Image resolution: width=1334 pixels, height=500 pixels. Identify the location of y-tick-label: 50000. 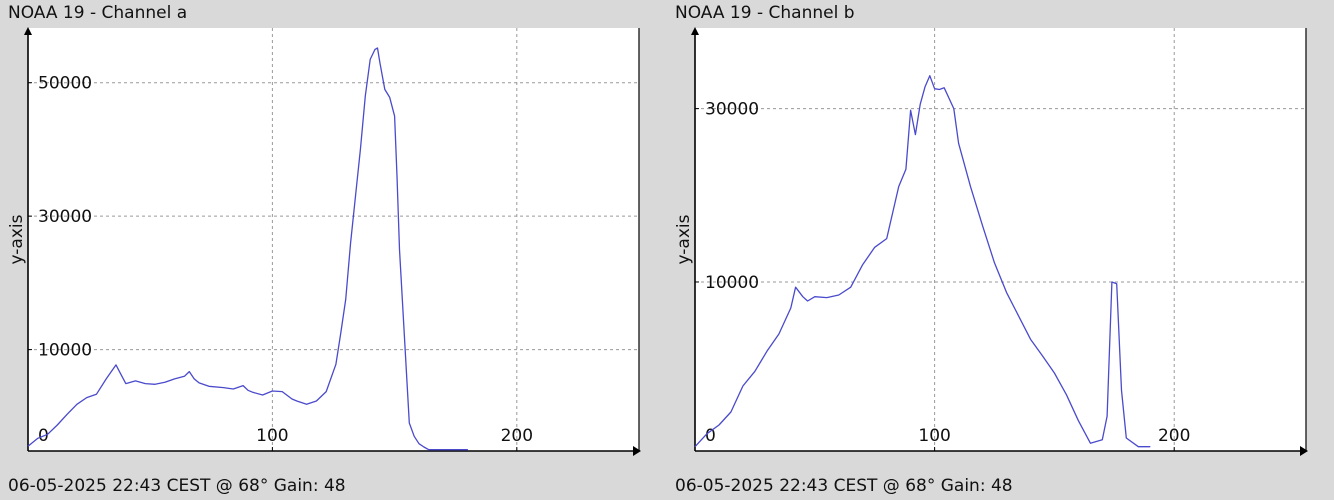
(65, 84).